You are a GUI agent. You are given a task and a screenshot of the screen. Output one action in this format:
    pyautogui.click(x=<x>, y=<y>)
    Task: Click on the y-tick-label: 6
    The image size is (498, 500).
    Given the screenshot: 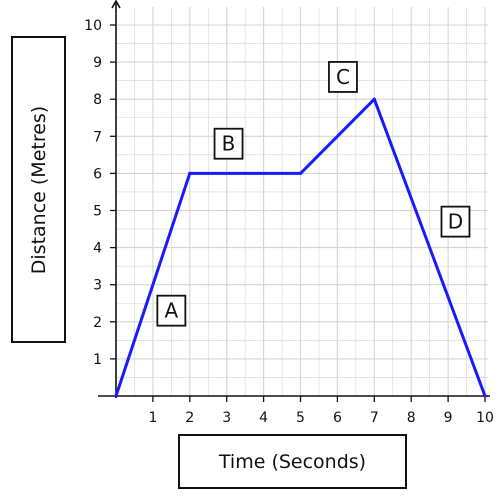 What is the action you would take?
    pyautogui.click(x=97, y=174)
    